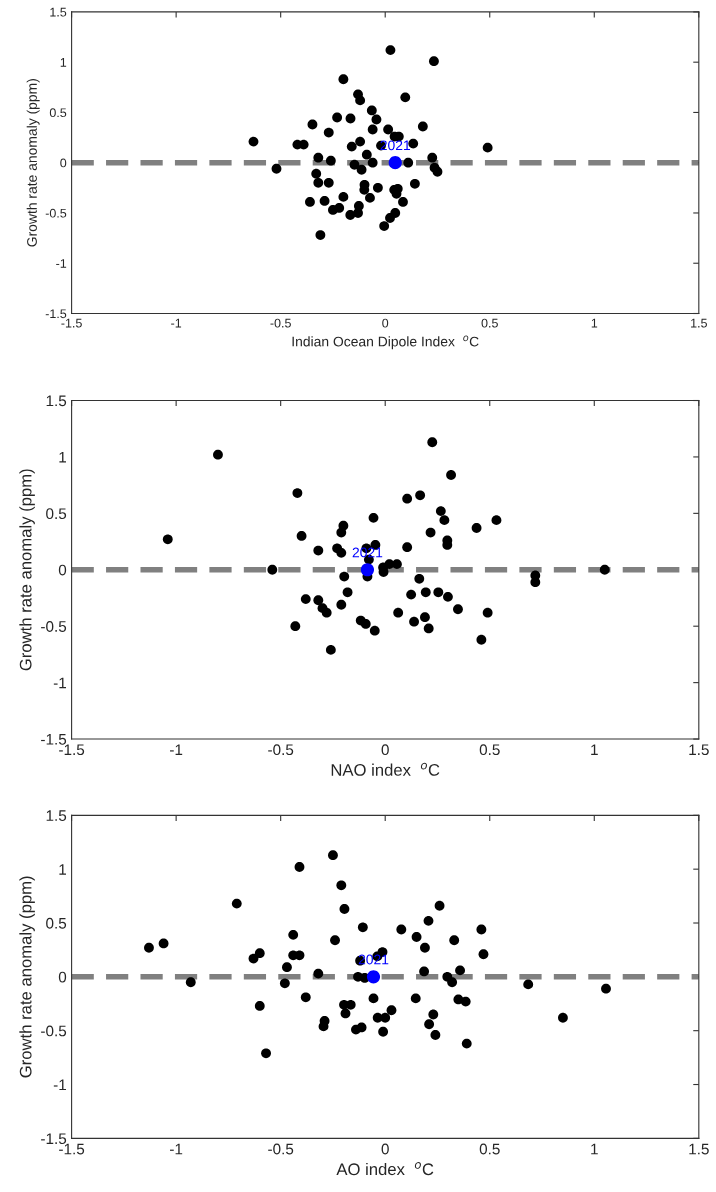 This screenshot has width=716, height=1192. Describe the element at coordinates (62, 977) in the screenshot. I see `y-tick-label: 0` at that location.